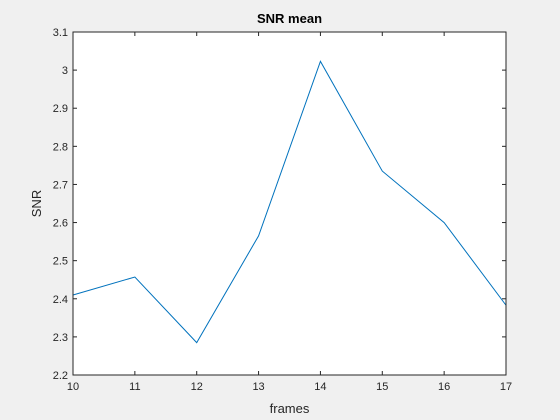 This screenshot has width=560, height=420. What do you see at coordinates (444, 387) in the screenshot?
I see `x-tick-label: 16` at bounding box center [444, 387].